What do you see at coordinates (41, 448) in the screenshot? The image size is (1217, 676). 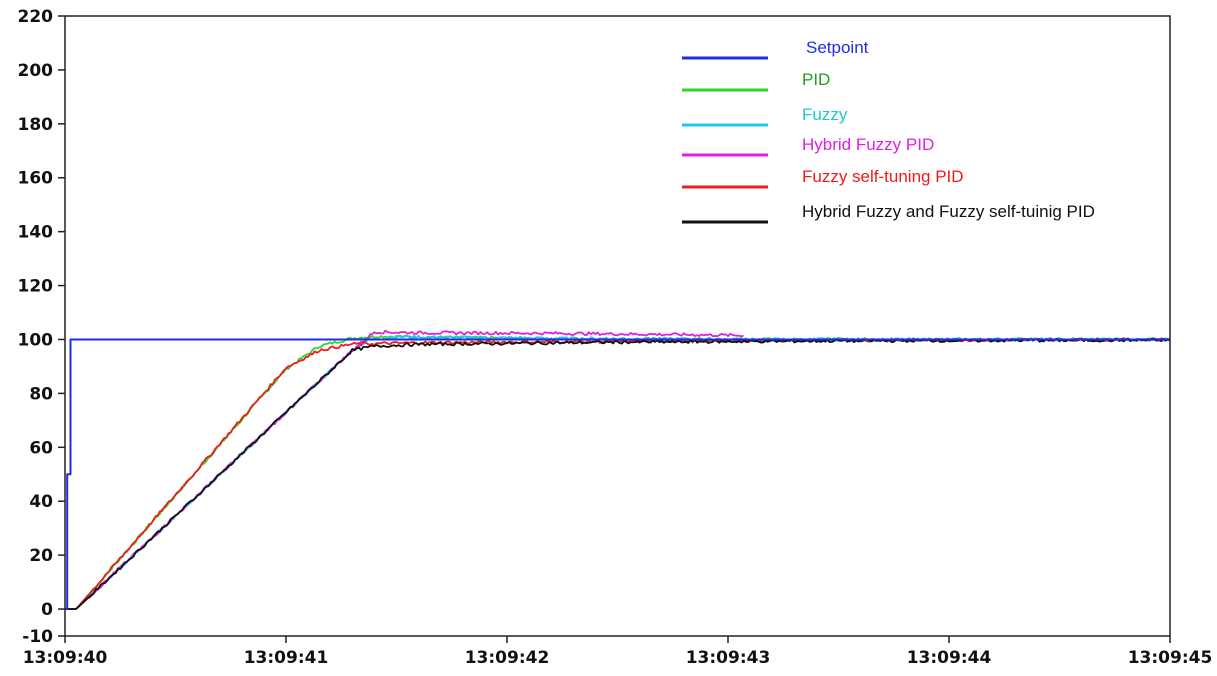 I see `y-tick-label: 60` at bounding box center [41, 448].